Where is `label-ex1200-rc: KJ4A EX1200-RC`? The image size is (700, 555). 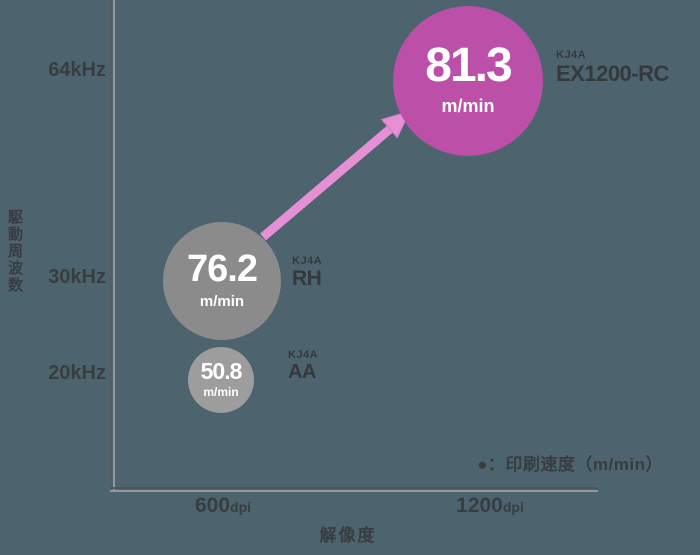
label-ex1200-rc: KJ4A EX1200-RC is located at coordinates (612, 67).